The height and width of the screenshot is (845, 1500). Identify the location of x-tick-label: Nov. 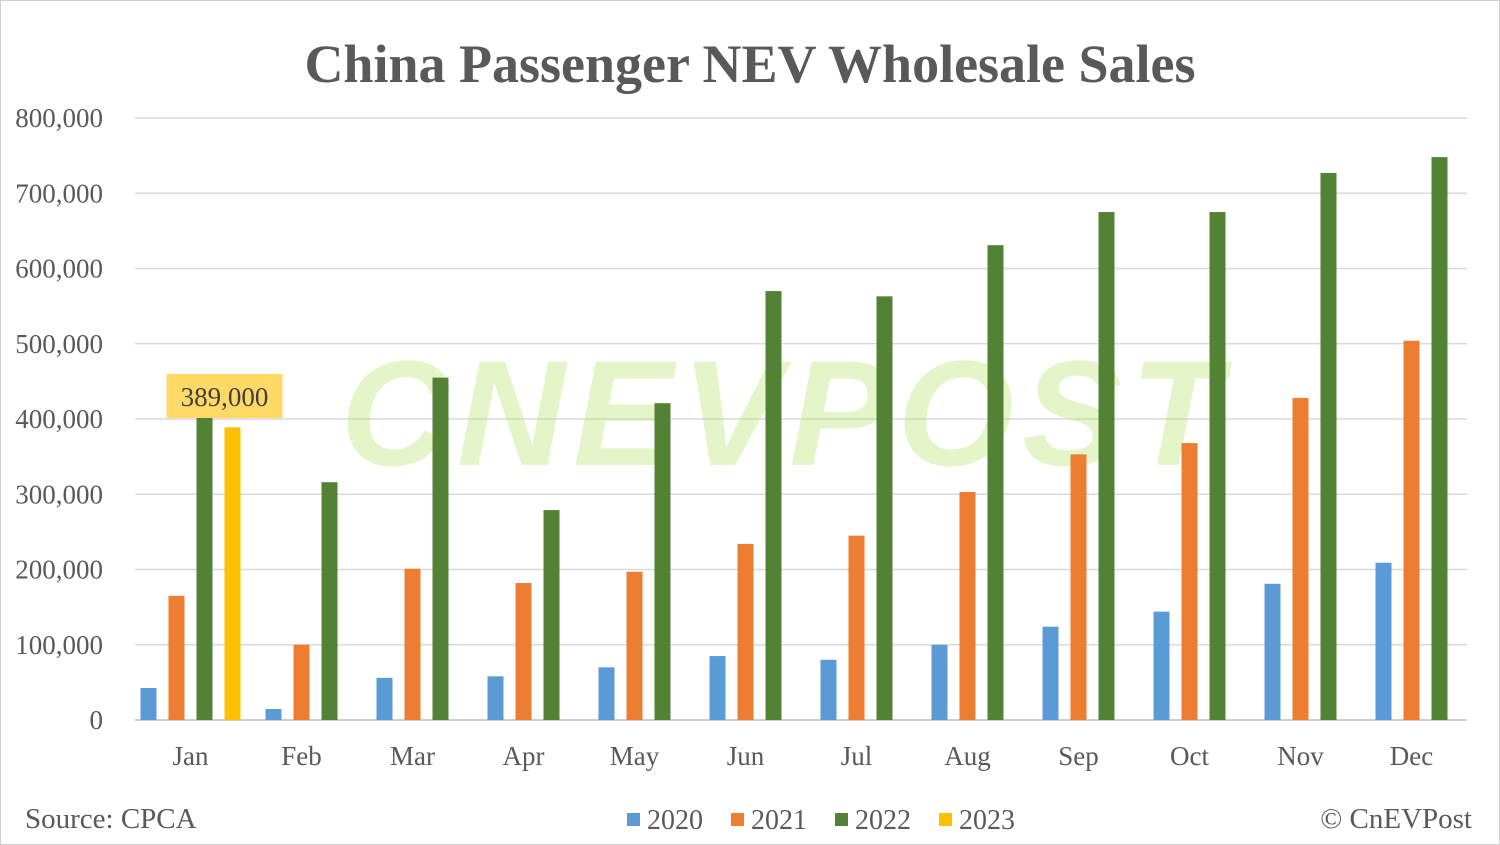
(1300, 756).